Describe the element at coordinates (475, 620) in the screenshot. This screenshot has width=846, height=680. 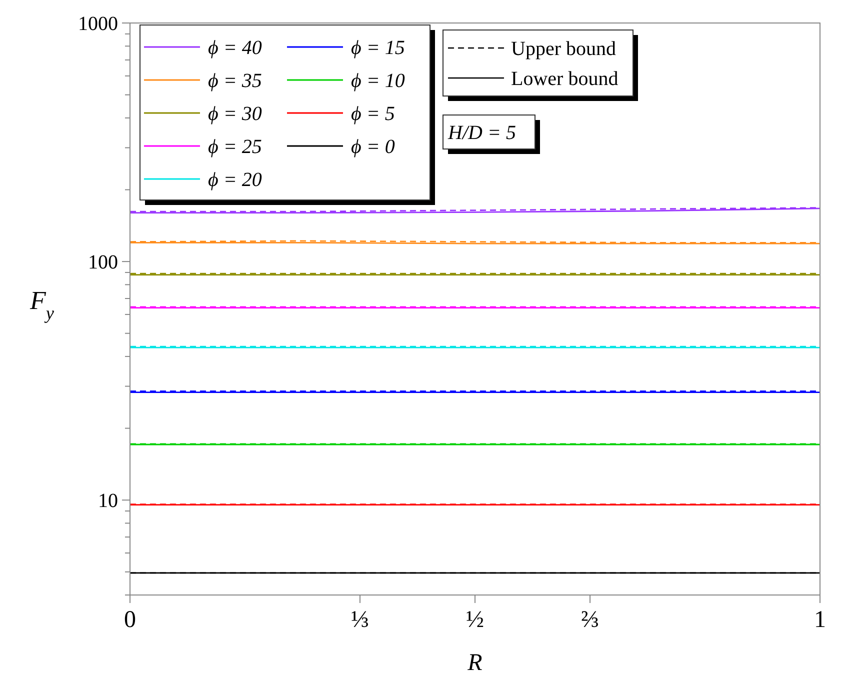
I see `x-tick-label: ½` at that location.